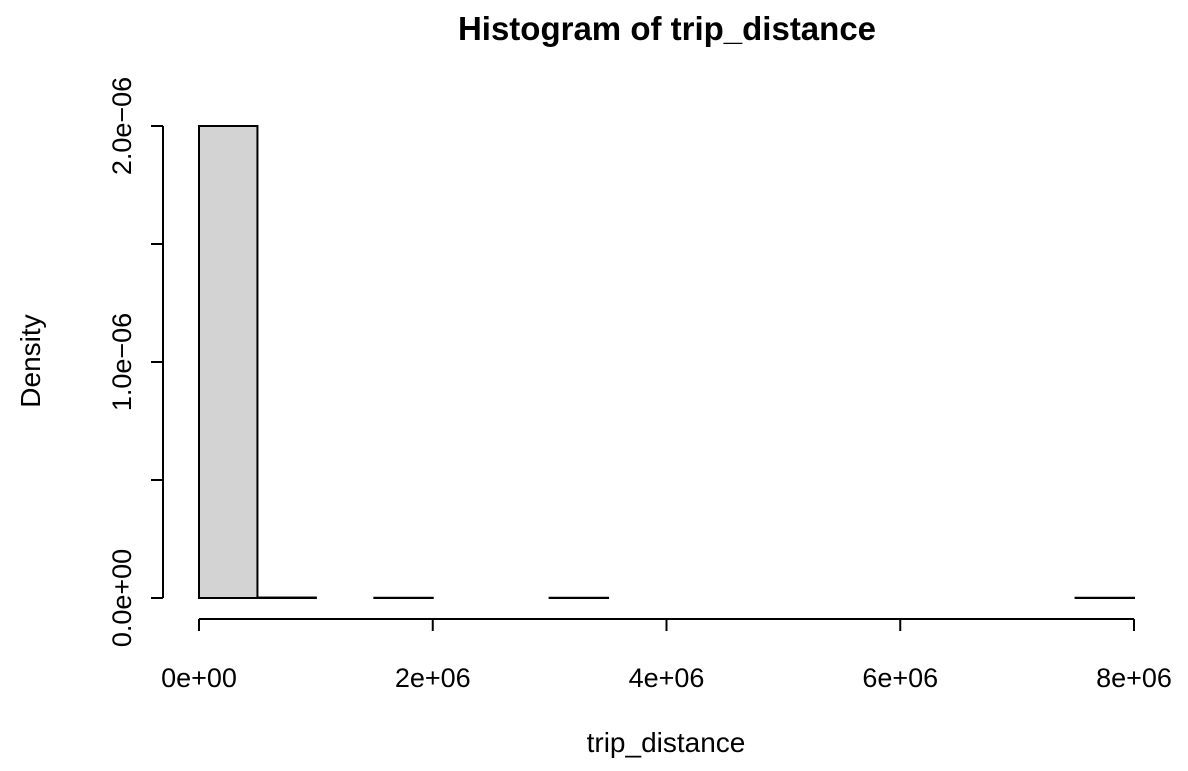 This screenshot has width=1188, height=771. I want to click on x-tick-label-4: 8e+06, so click(1134, 678).